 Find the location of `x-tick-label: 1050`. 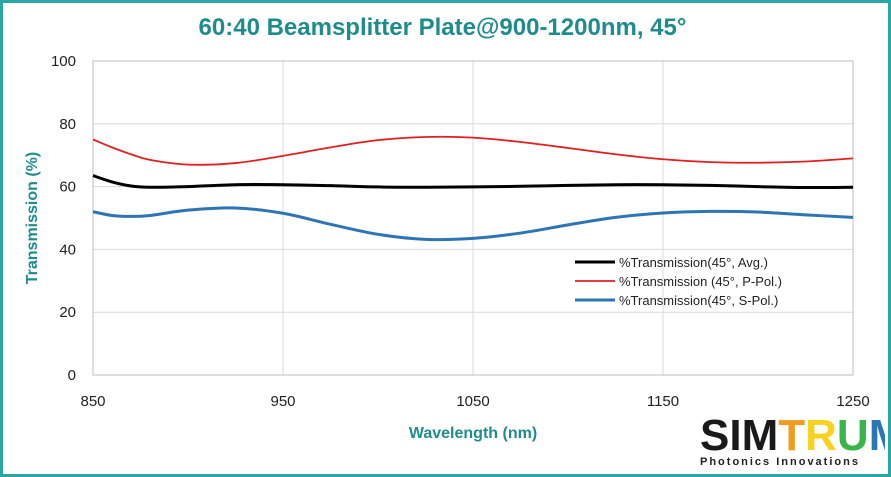

x-tick-label: 1050 is located at coordinates (472, 401).